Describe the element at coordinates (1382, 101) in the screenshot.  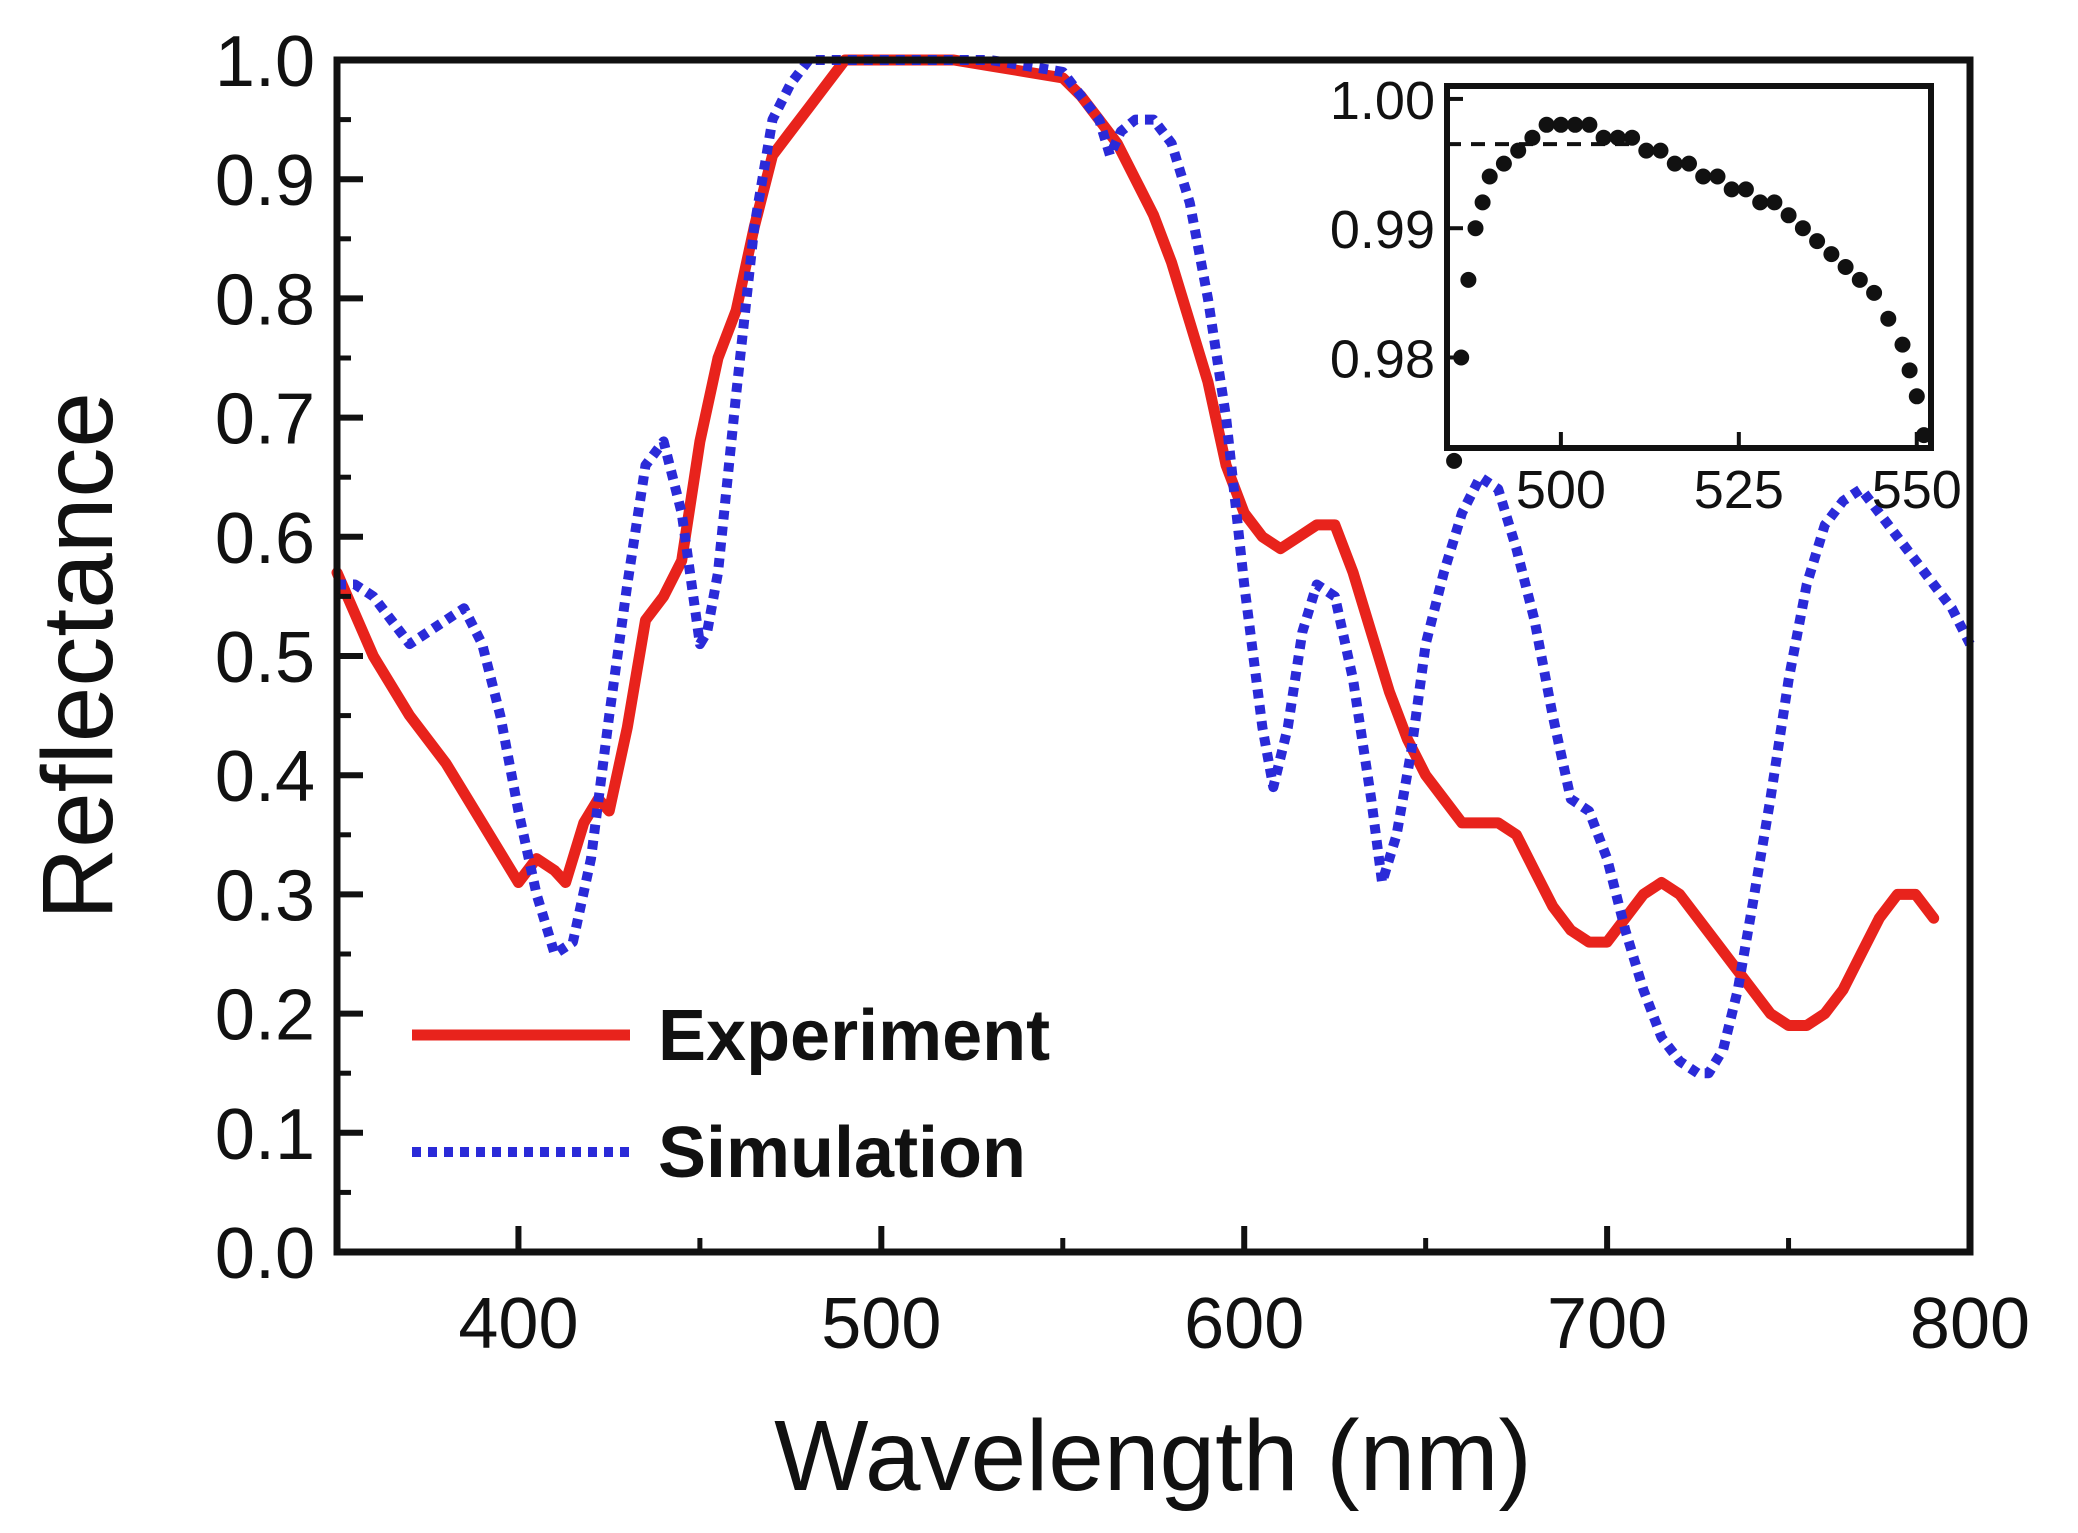
I see `inset-y-tick-label-1.00: 1.00` at that location.